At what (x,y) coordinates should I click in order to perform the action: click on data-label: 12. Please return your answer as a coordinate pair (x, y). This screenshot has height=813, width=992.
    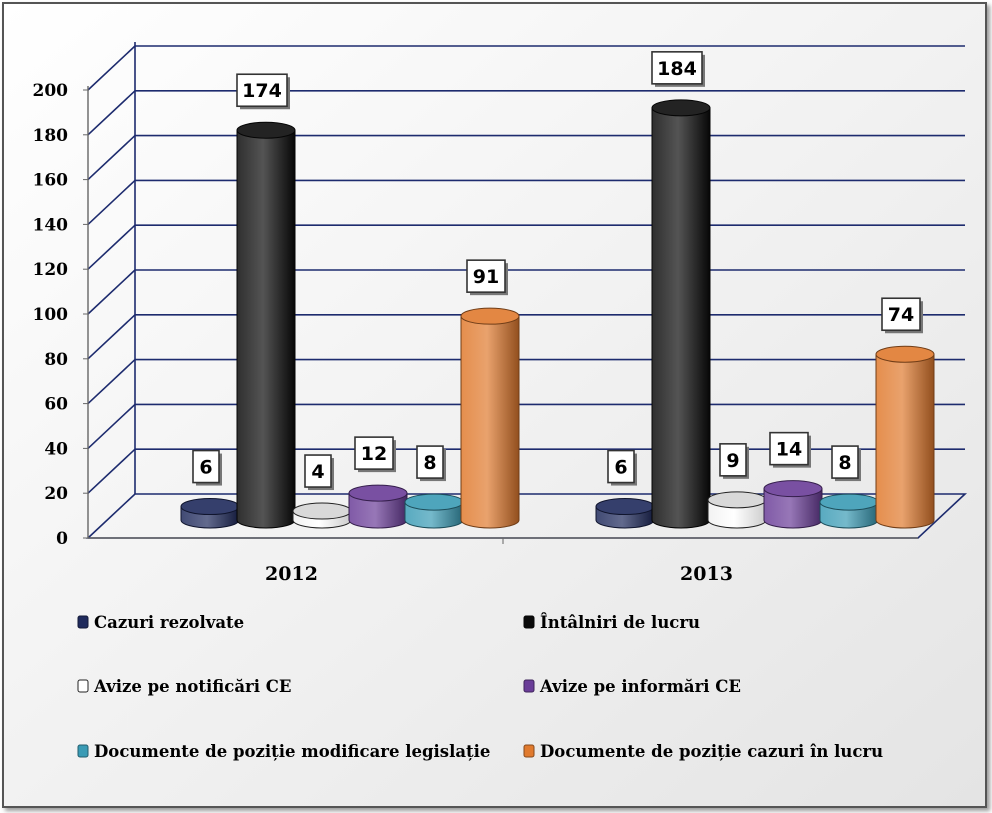
    Looking at the image, I should click on (374, 454).